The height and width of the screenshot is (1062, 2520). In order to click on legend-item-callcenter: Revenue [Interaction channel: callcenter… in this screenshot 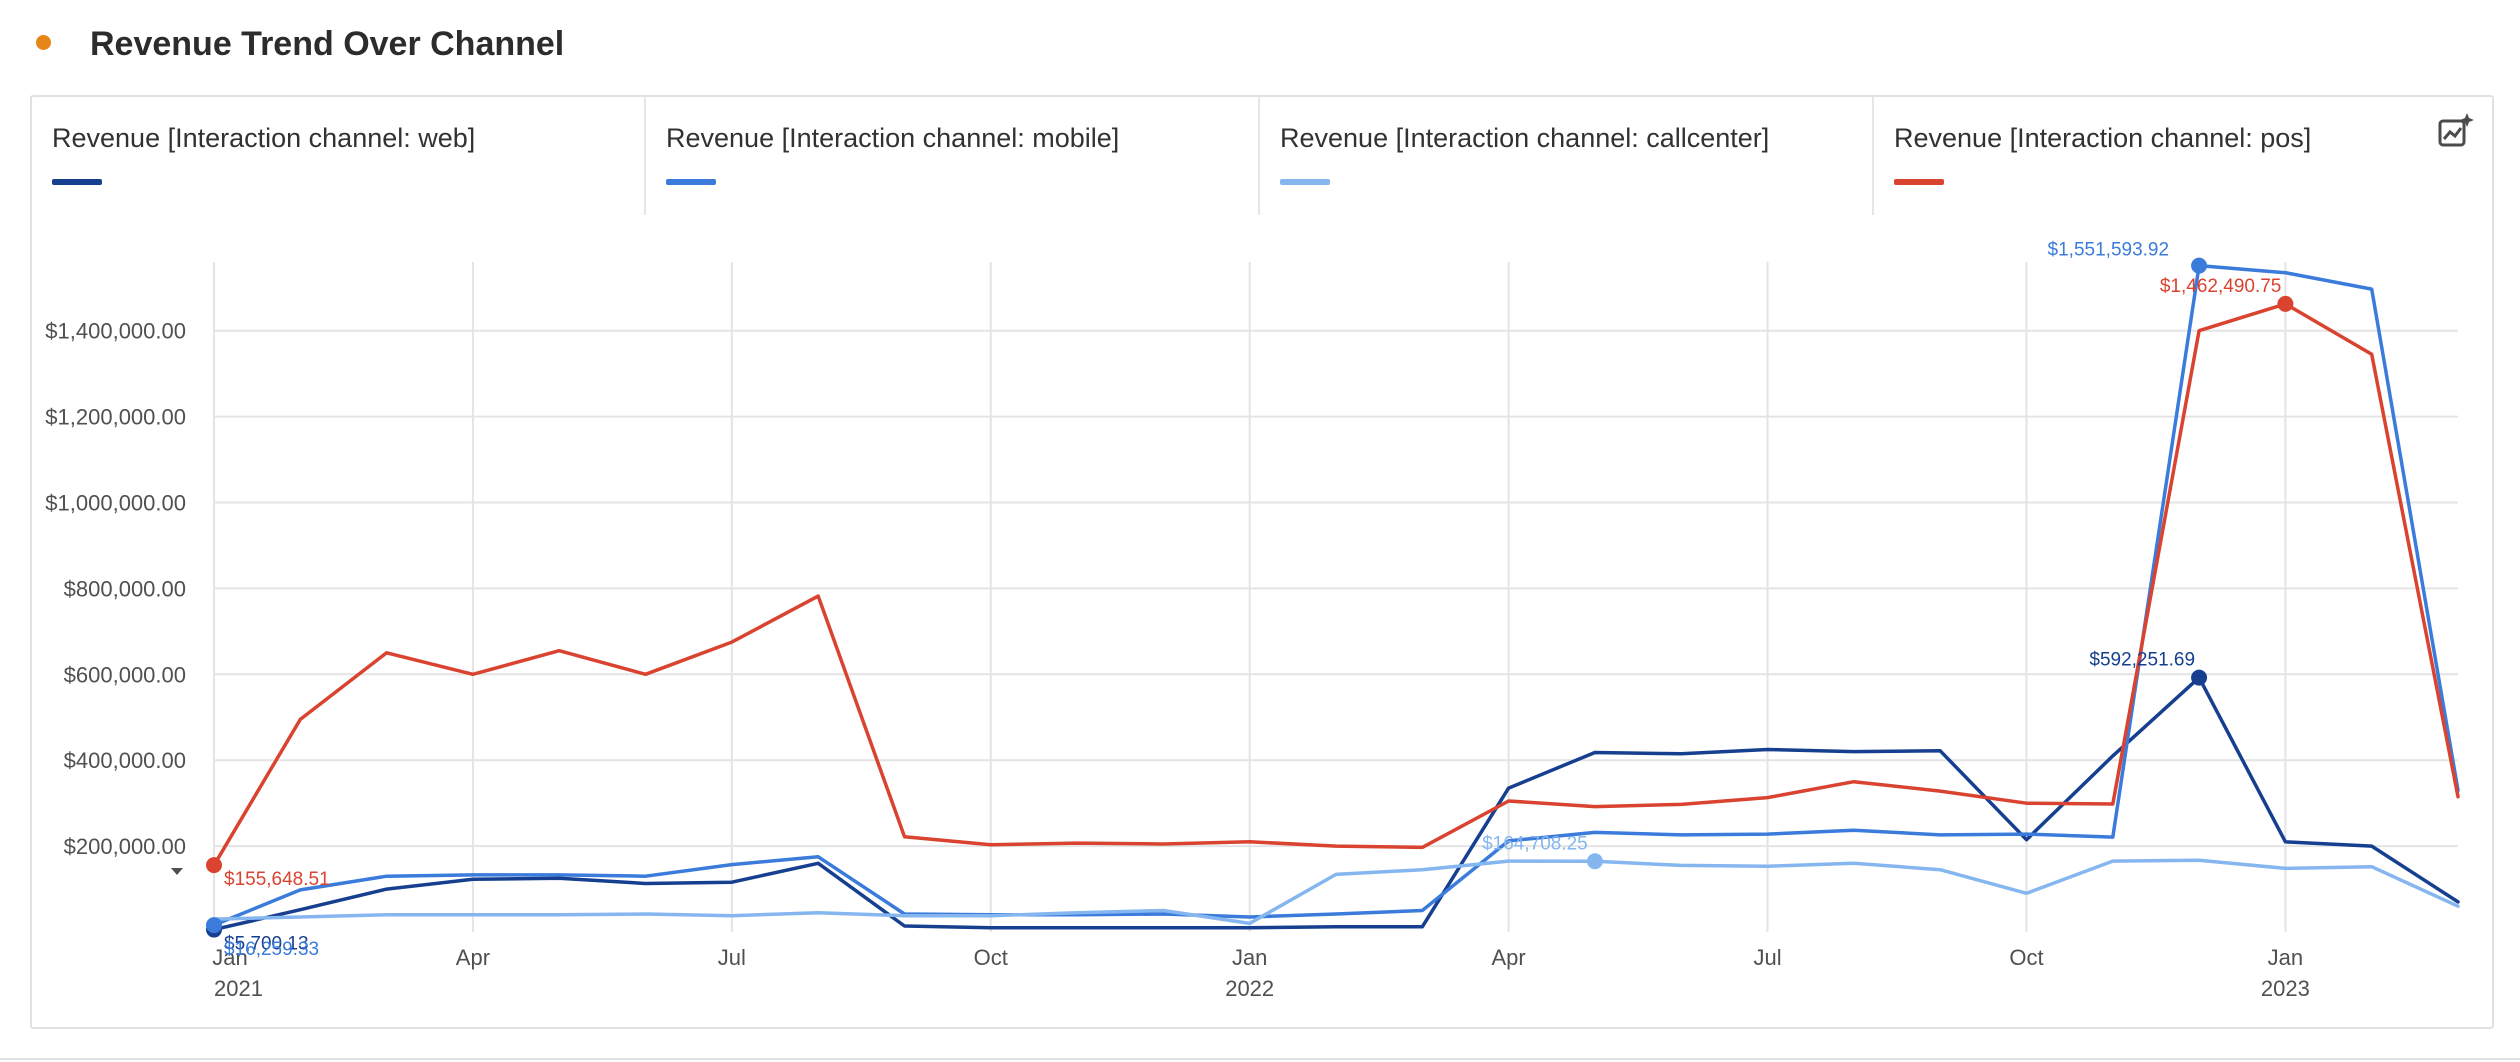, I will do `click(1567, 156)`.